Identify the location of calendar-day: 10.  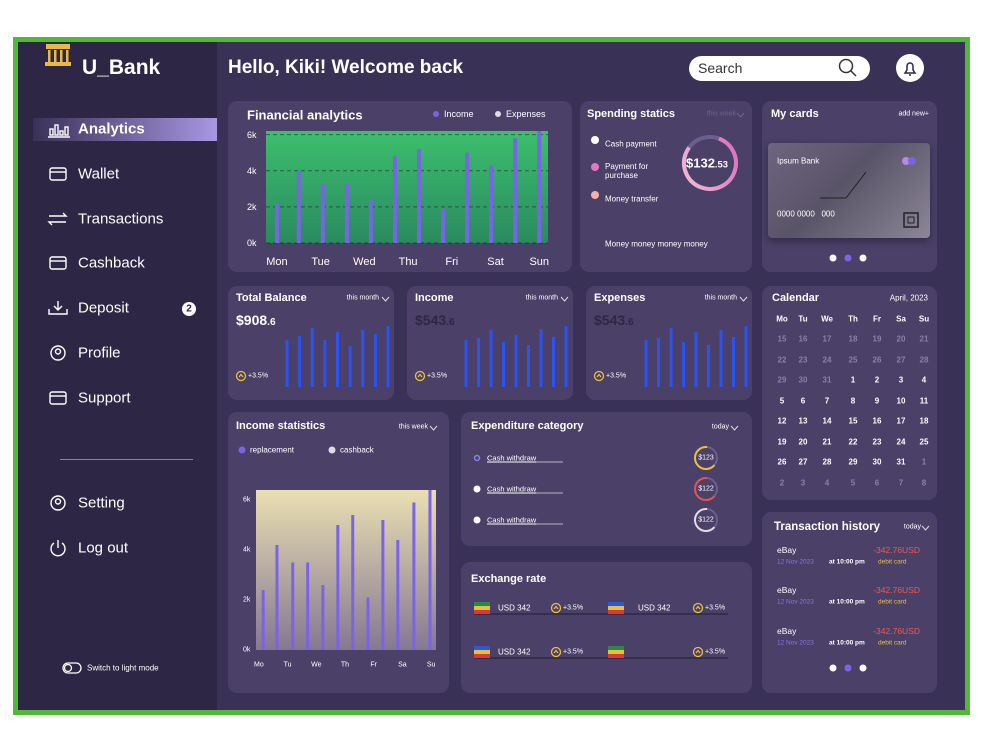
(901, 400).